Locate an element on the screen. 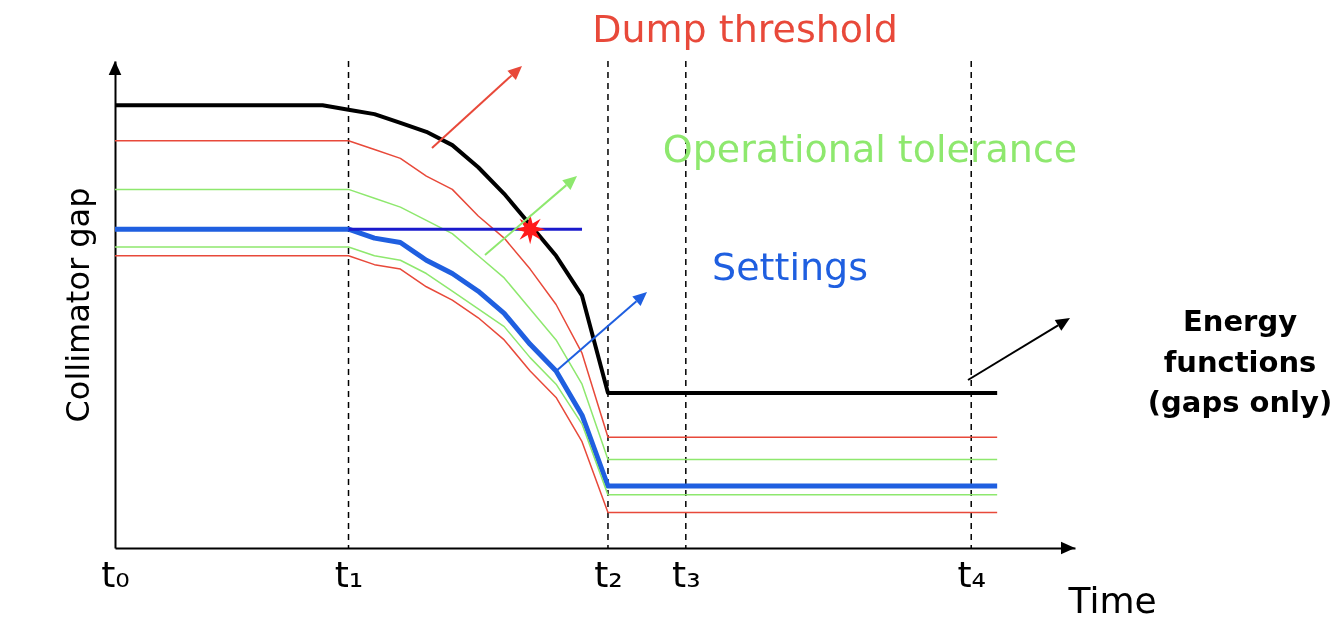  x-tick-label: t₂ is located at coordinates (608, 574).